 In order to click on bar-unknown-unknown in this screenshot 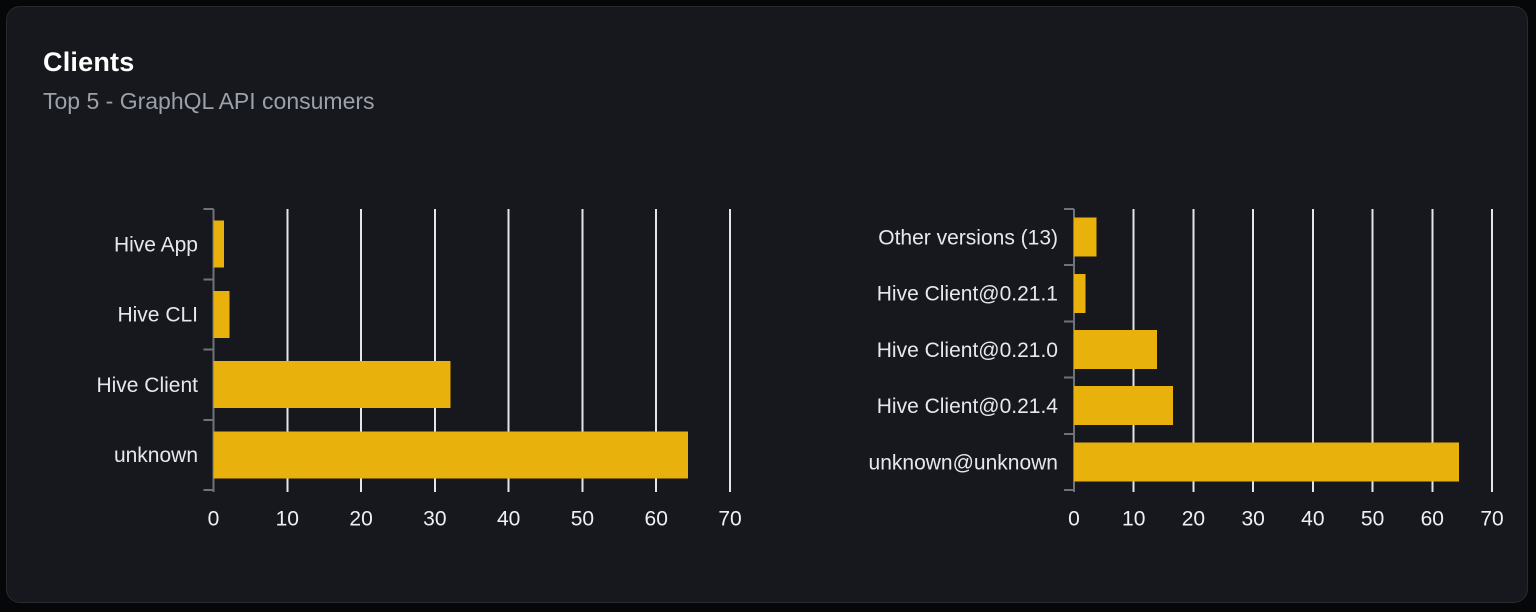, I will do `click(1267, 462)`.